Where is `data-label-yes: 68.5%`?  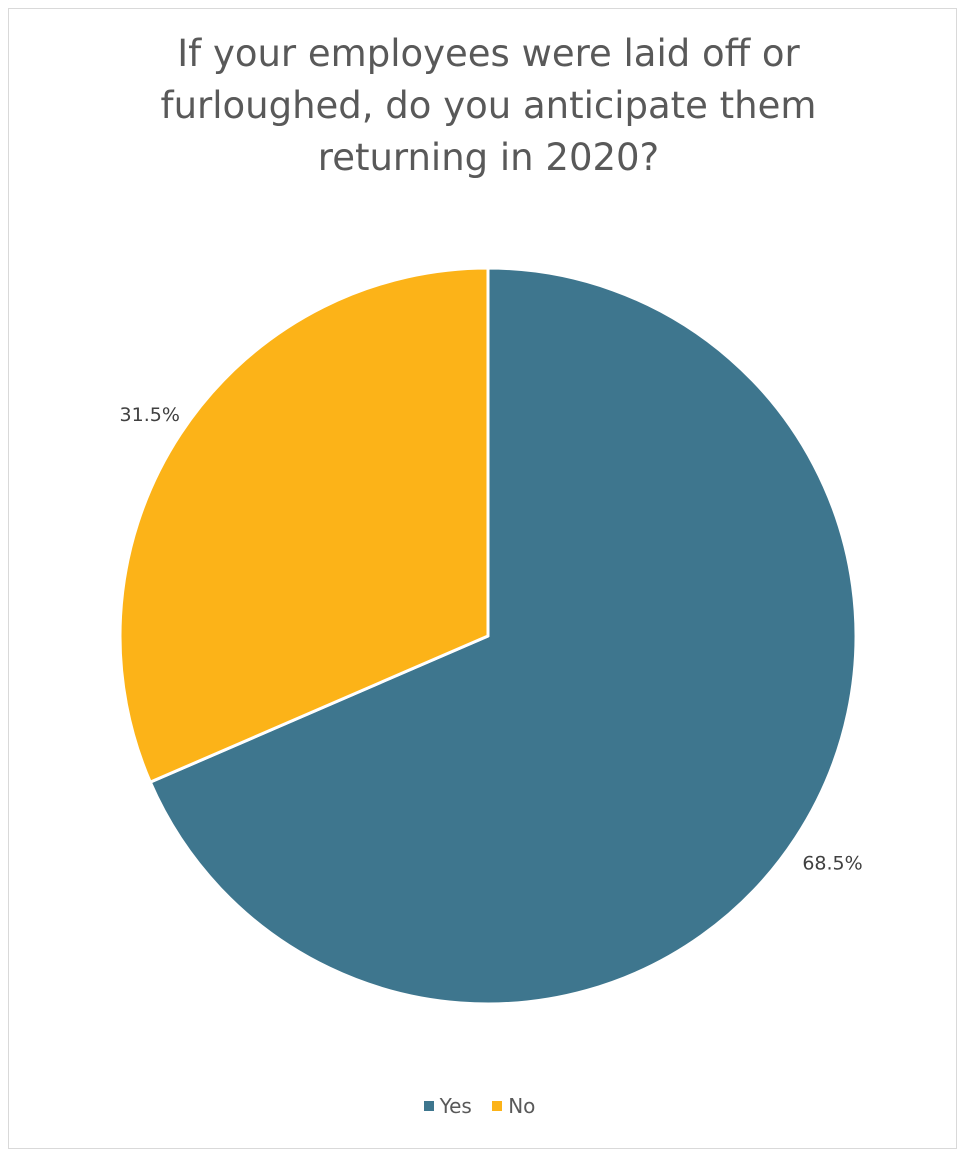
data-label-yes: 68.5% is located at coordinates (832, 863).